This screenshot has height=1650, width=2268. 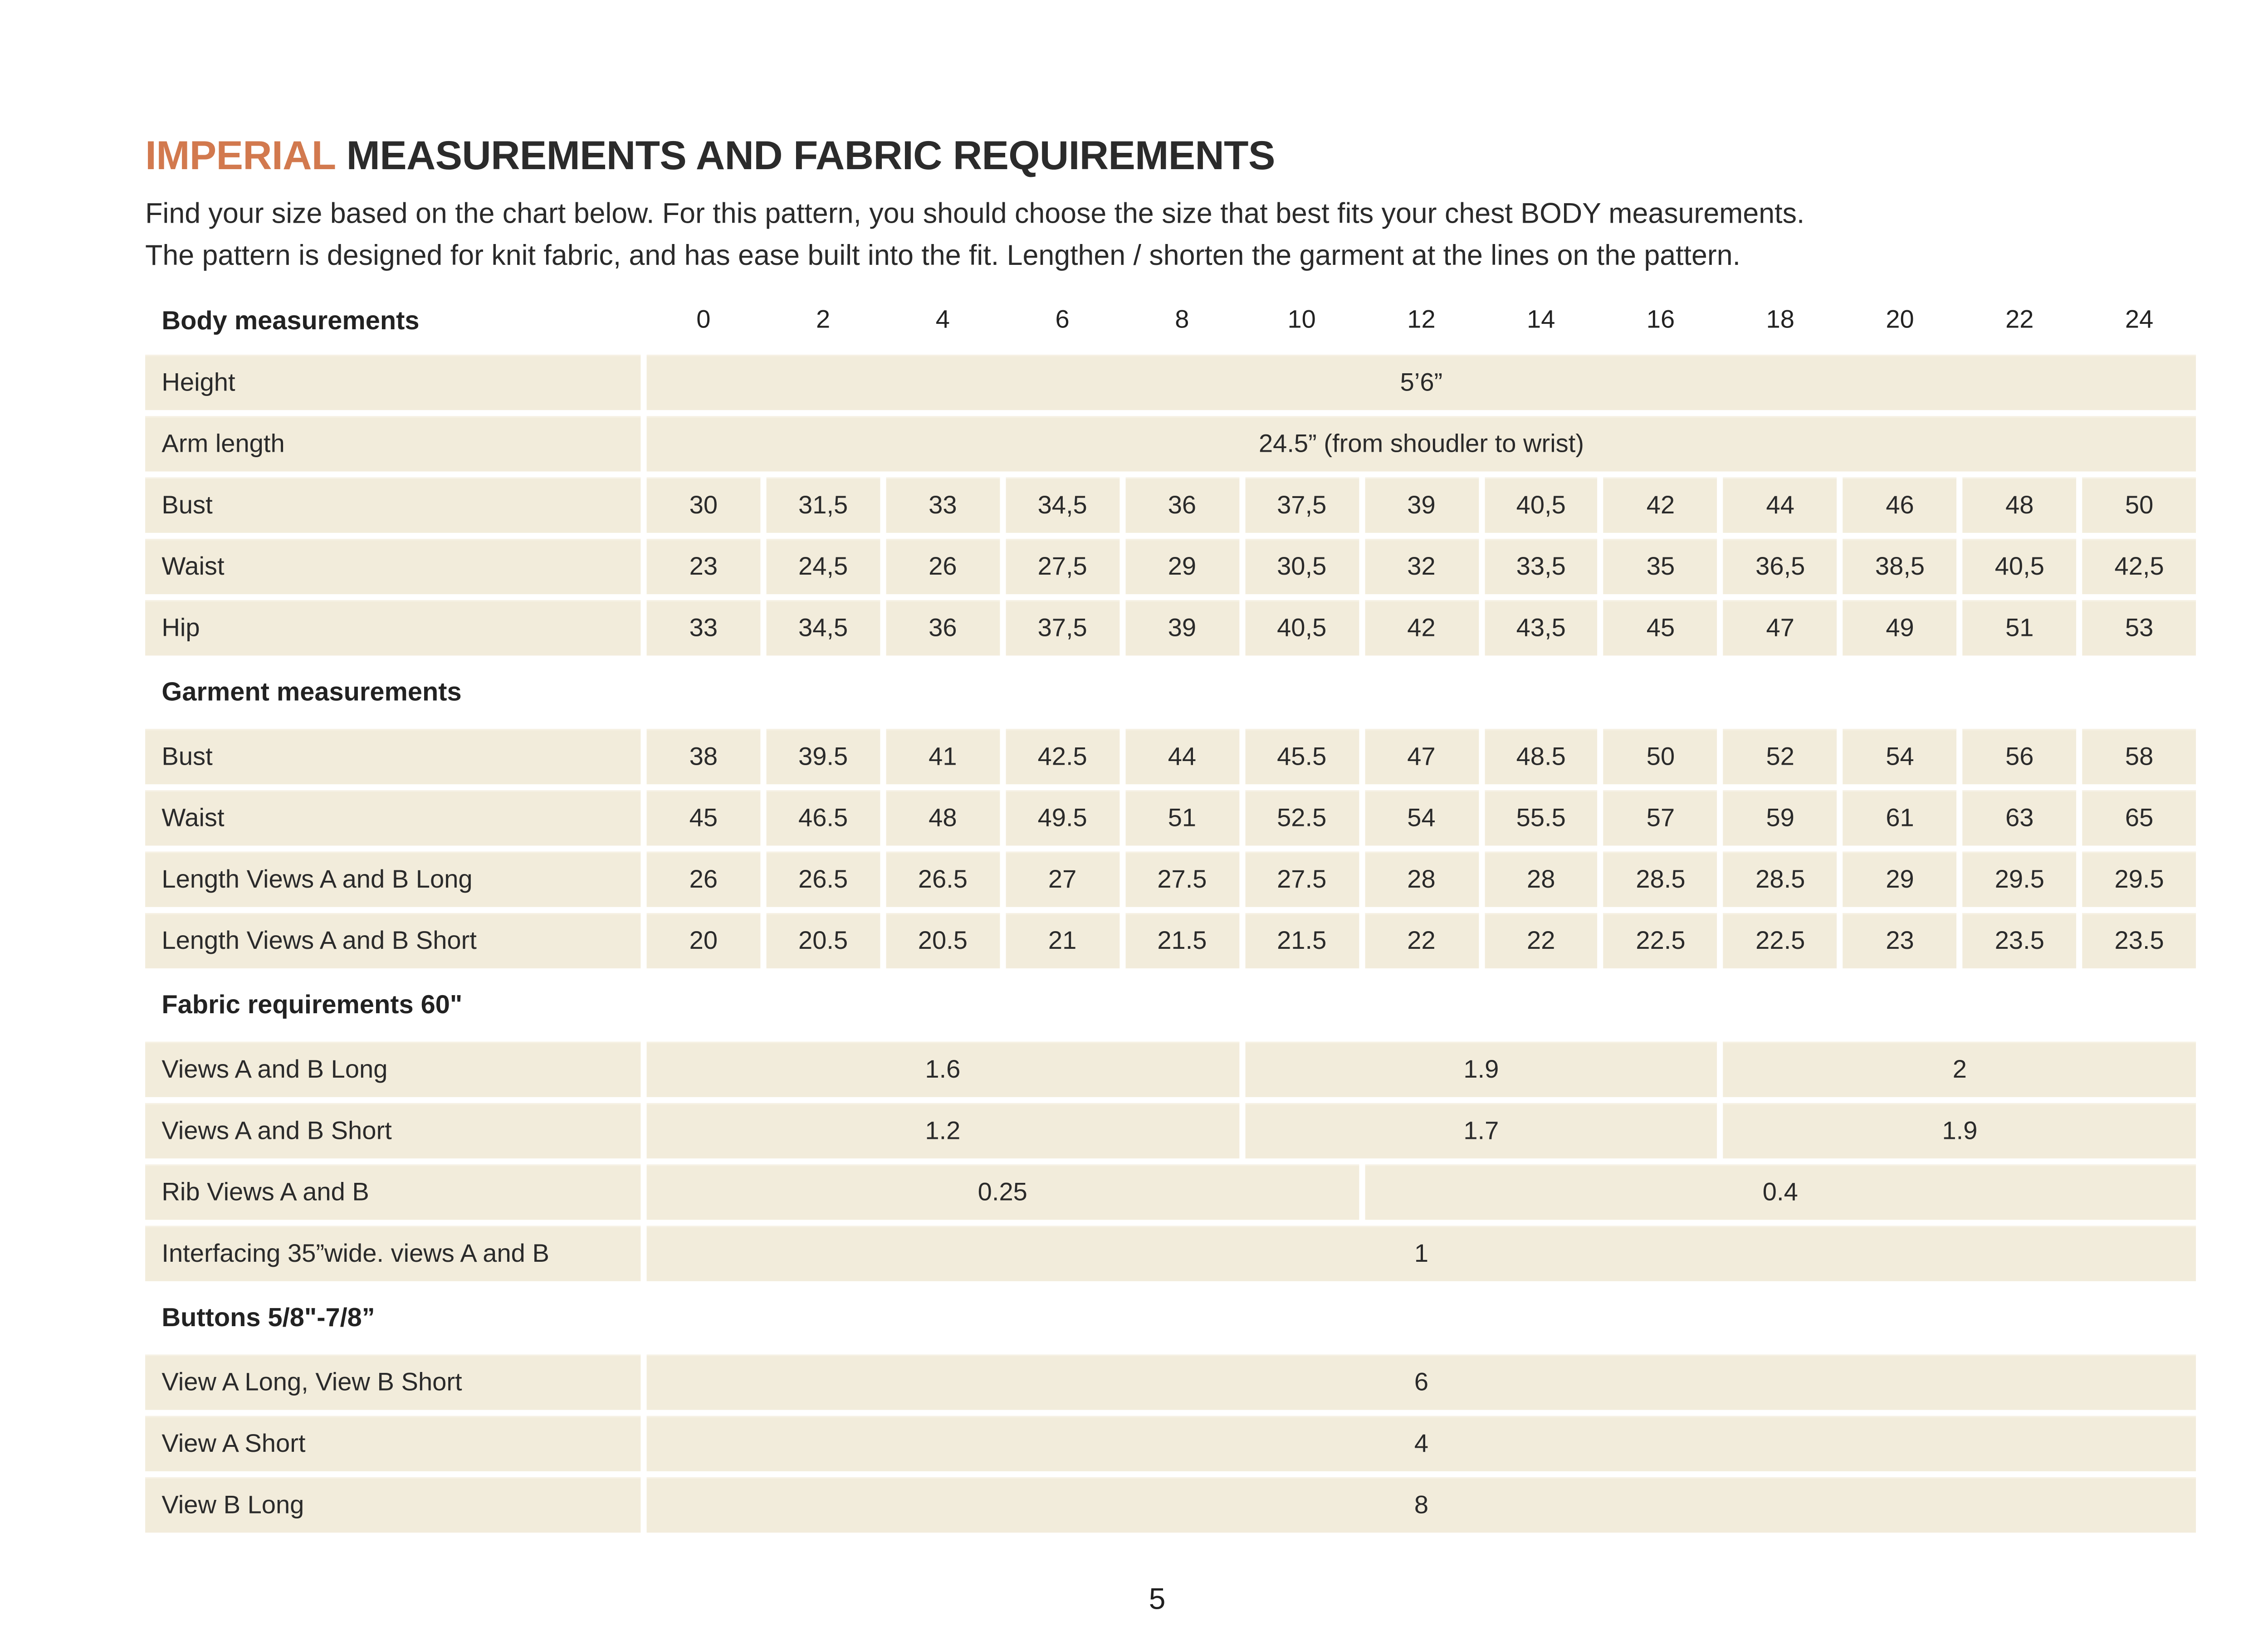 I want to click on page-number: 5, so click(x=1157, y=1600).